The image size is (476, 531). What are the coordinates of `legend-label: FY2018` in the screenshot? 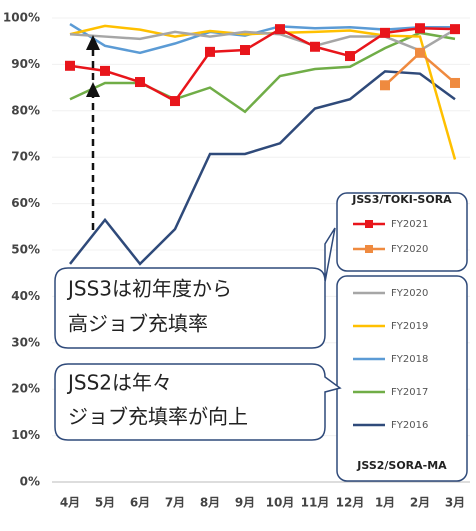 It's located at (409, 359).